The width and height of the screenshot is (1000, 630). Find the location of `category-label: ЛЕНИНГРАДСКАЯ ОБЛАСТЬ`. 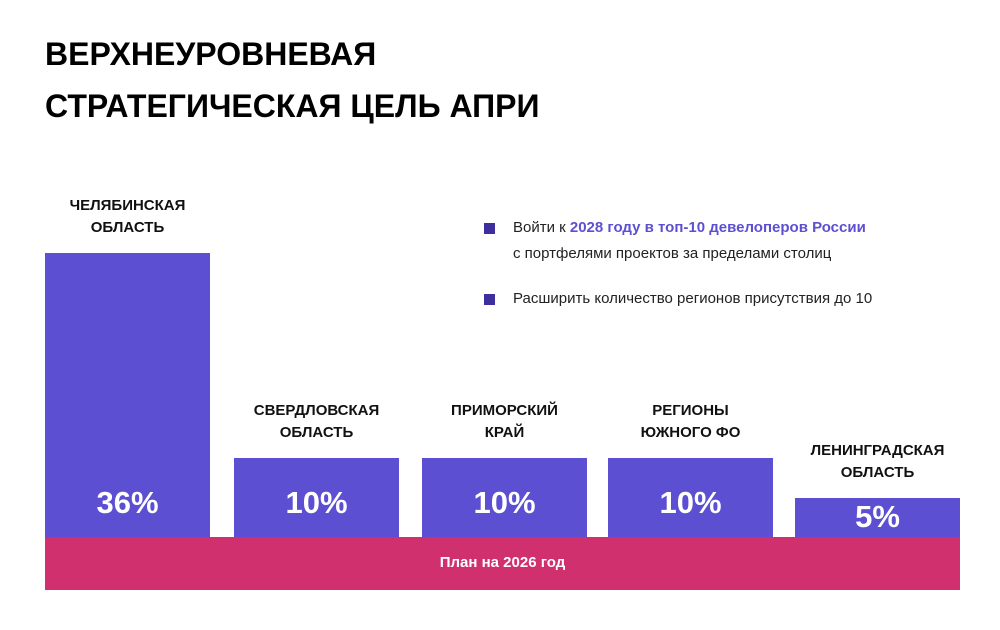

category-label: ЛЕНИНГРАДСКАЯ ОБЛАСТЬ is located at coordinates (877, 461).